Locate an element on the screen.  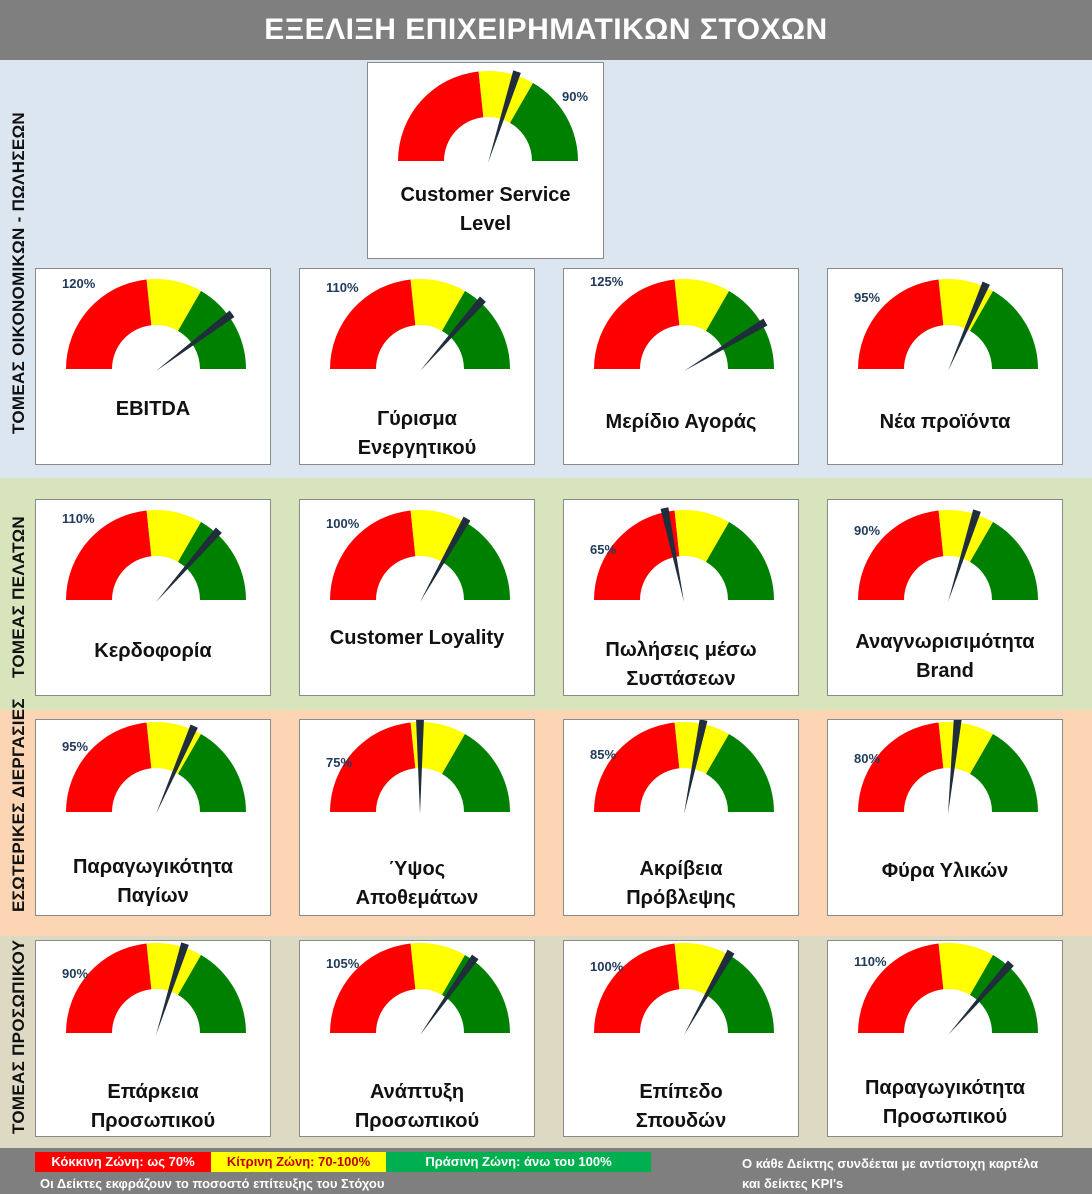
gauge-referral-sales is located at coordinates (684, 554).